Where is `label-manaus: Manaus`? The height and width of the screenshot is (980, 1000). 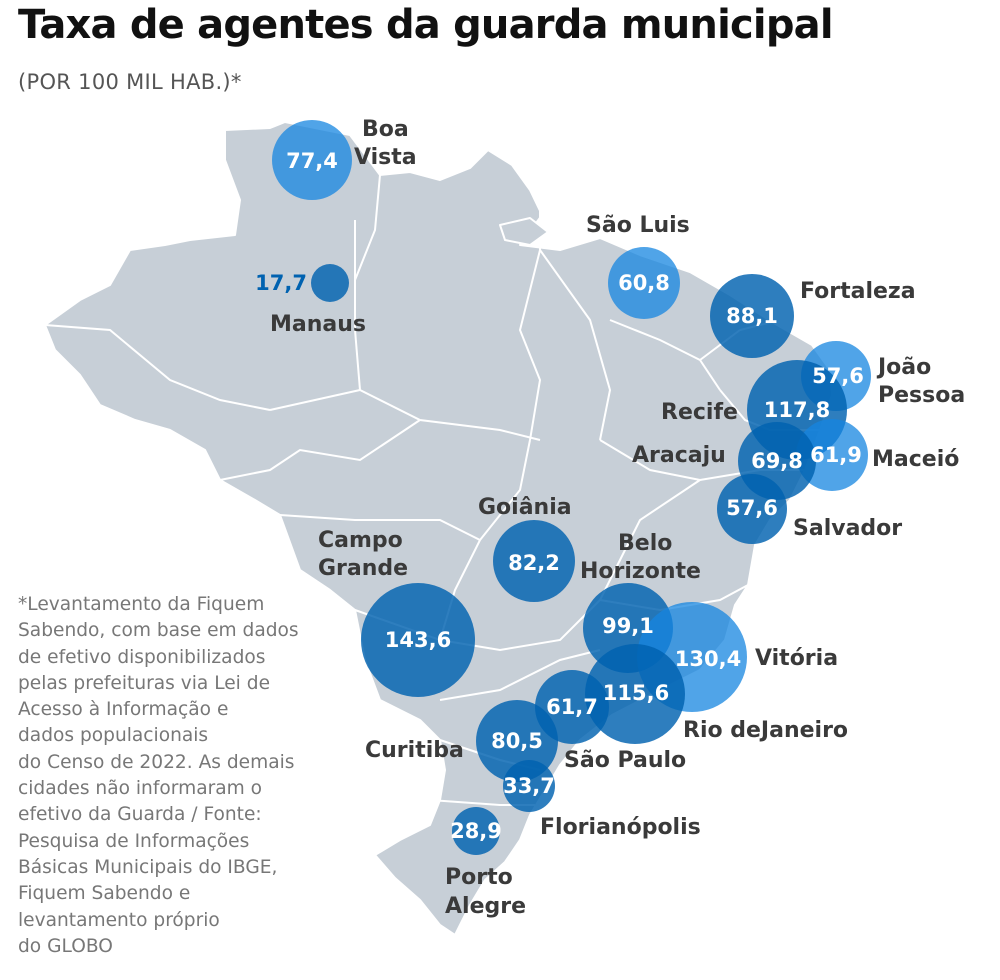 label-manaus: Manaus is located at coordinates (318, 324).